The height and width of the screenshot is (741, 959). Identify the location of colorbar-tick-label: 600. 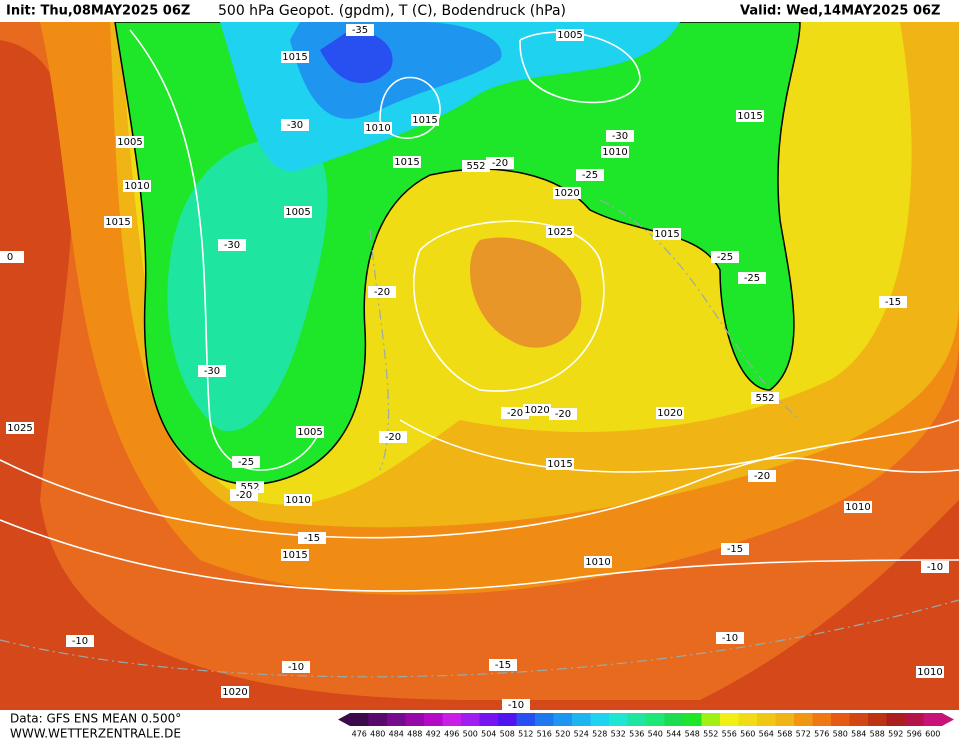
(932, 734).